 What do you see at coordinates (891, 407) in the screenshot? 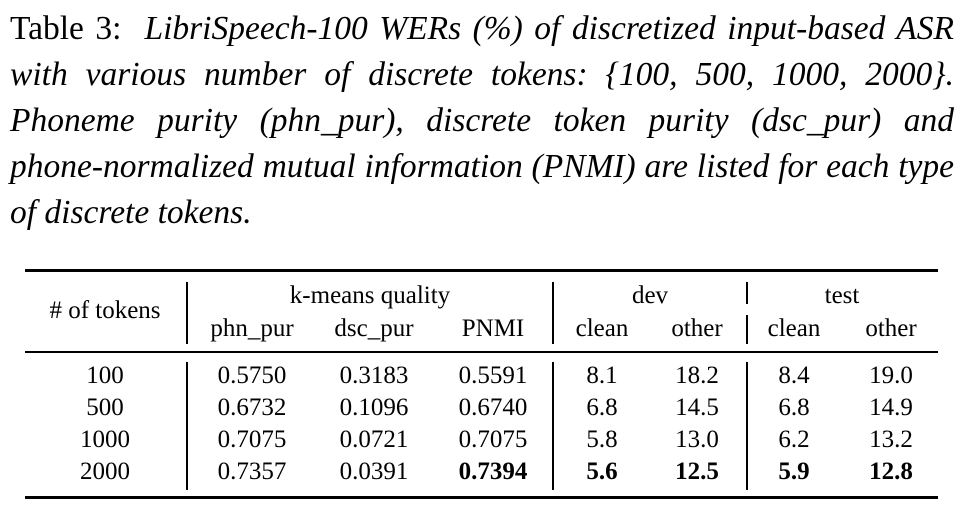
I see `table-row-1-test-other: 14.9` at bounding box center [891, 407].